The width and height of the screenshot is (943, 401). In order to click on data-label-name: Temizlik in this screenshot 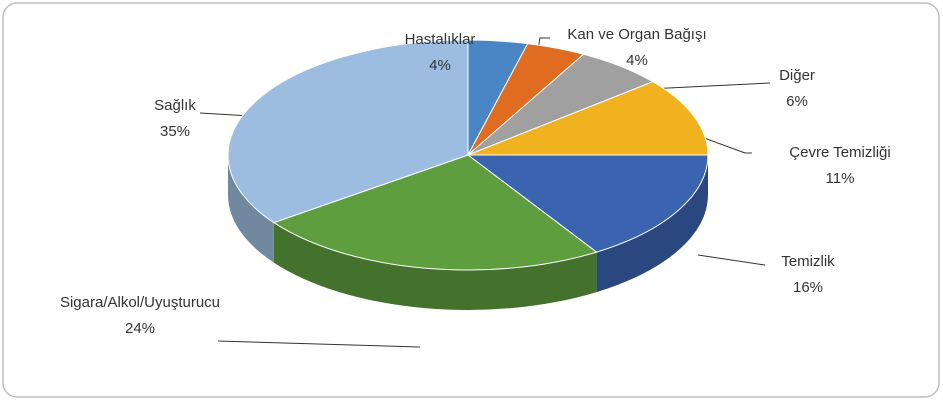, I will do `click(808, 261)`.